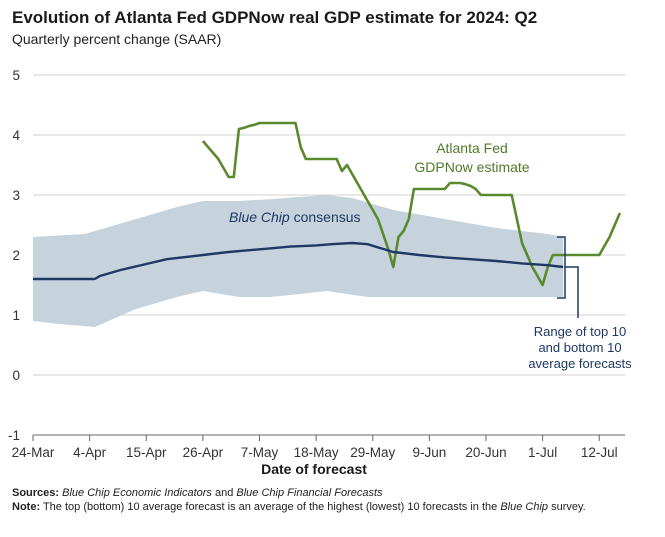  I want to click on x-tick-label: 15-Apr, so click(146, 452).